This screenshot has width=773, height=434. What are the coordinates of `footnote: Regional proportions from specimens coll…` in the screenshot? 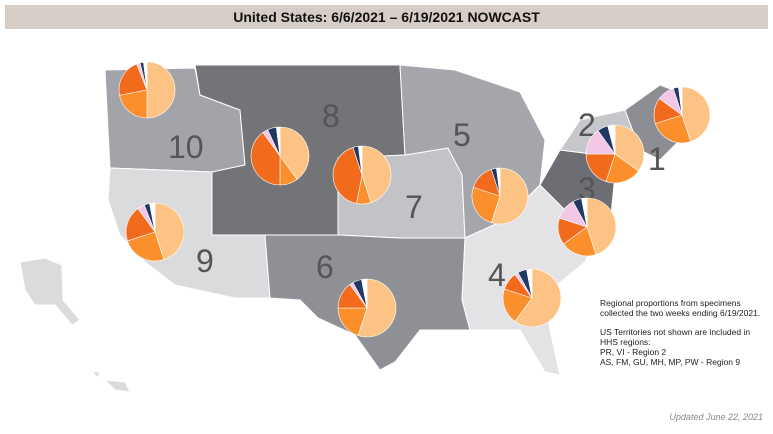 It's located at (684, 337).